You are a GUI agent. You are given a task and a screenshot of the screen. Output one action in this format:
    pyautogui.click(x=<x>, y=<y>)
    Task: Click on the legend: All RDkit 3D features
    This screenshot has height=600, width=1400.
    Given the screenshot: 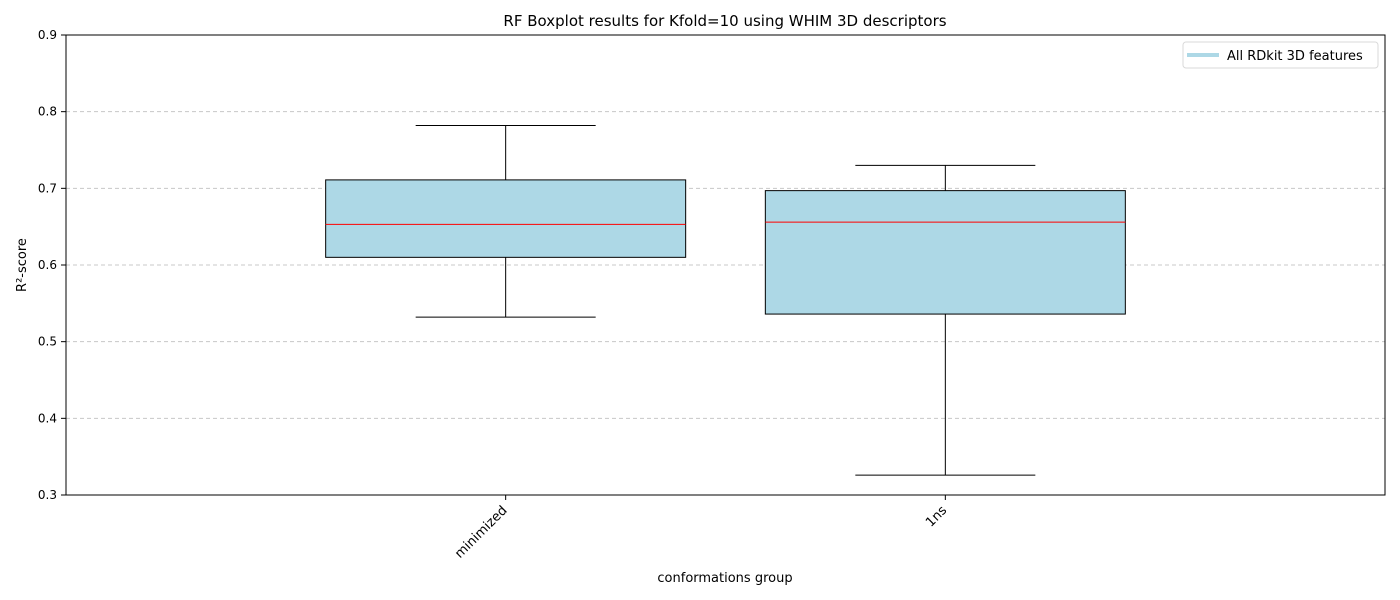 What is the action you would take?
    pyautogui.click(x=1280, y=55)
    